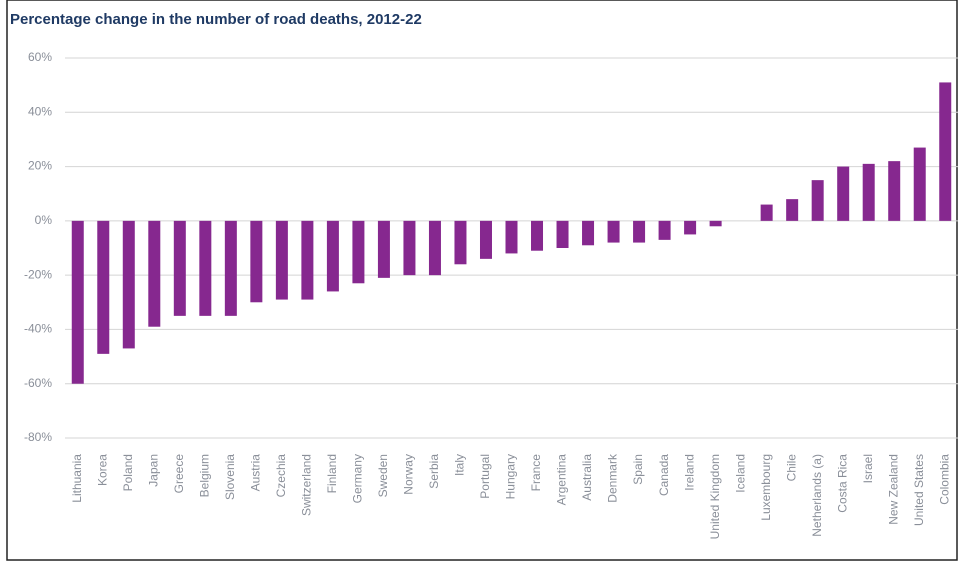 This screenshot has height=561, width=958. I want to click on x-tick-label: Canada, so click(664, 475).